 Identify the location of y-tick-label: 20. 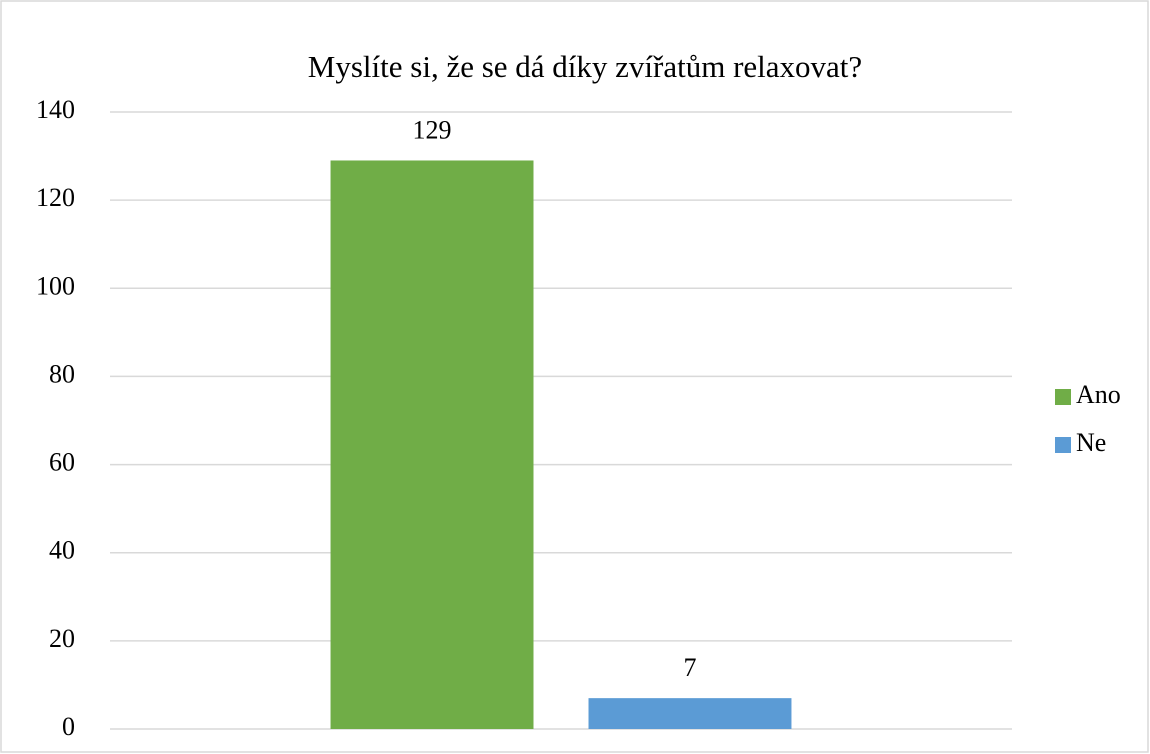
(62, 638).